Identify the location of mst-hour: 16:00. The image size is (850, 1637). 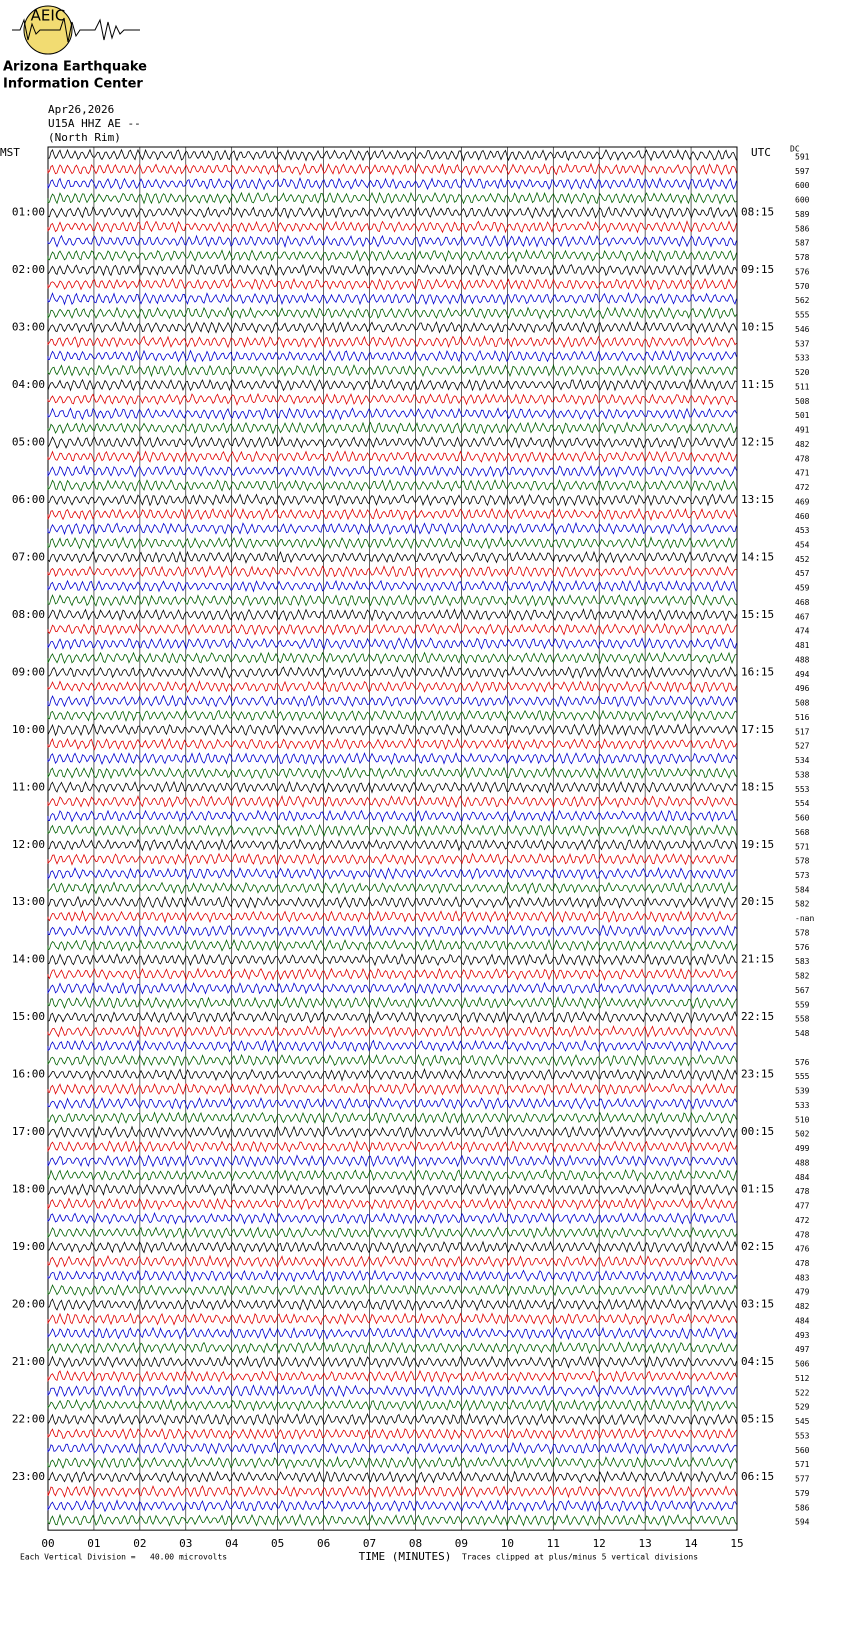
(28, 1074).